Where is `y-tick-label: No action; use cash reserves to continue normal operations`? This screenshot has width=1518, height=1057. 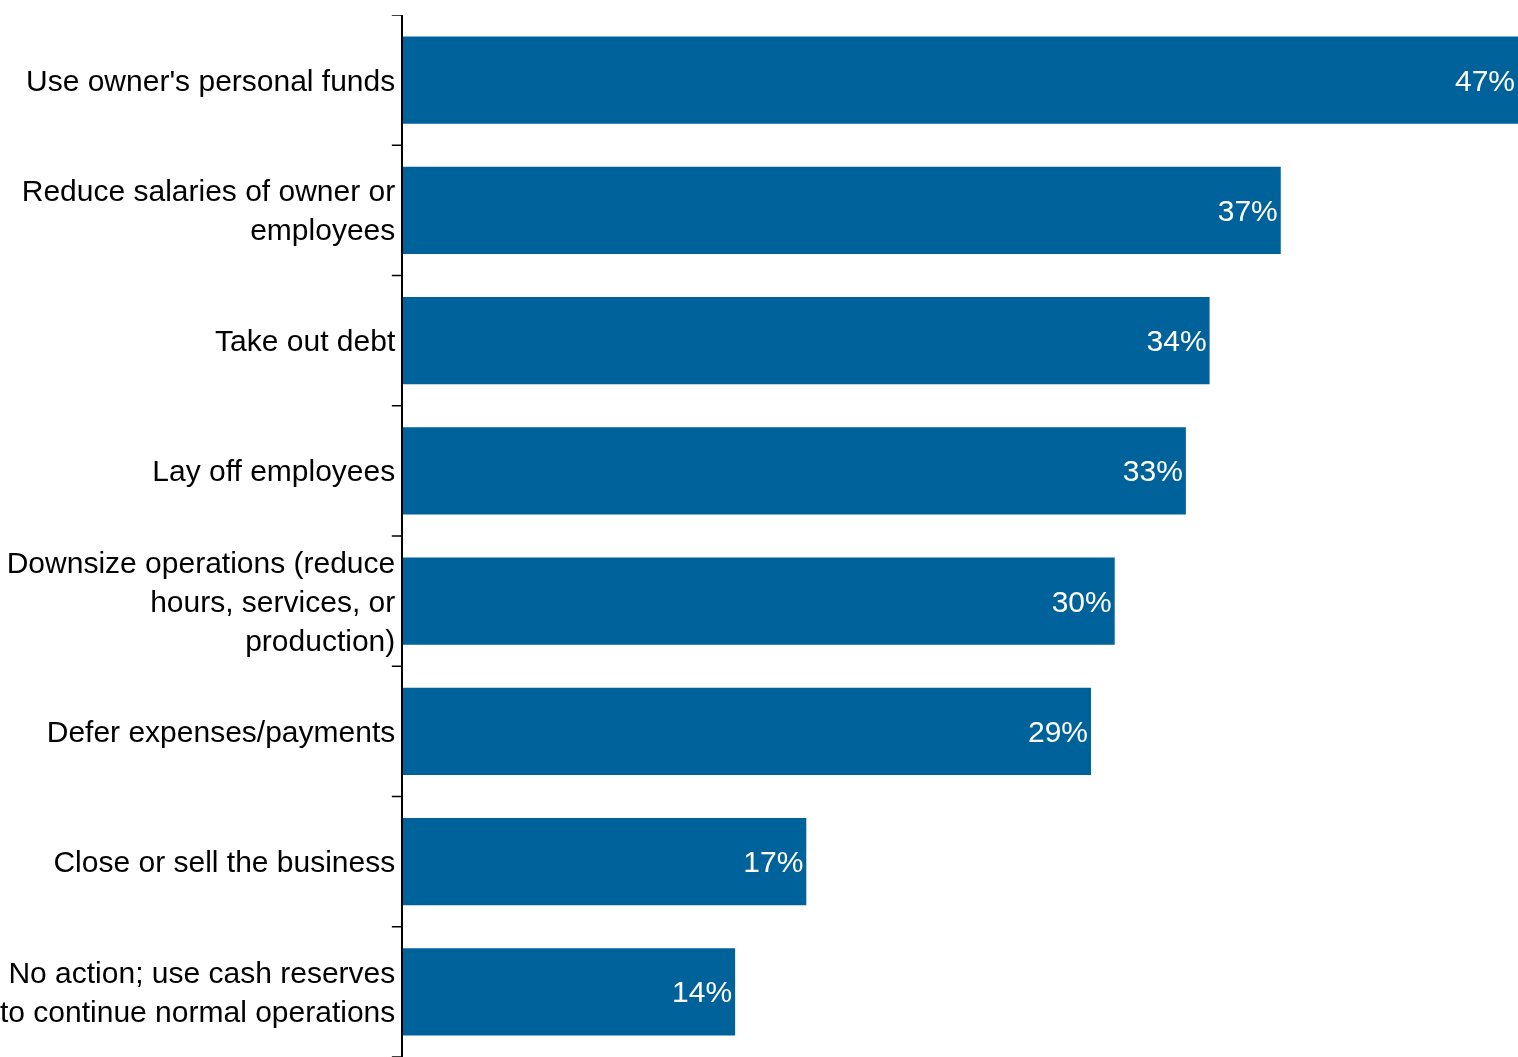 y-tick-label: No action; use cash reserves to continue normal operations is located at coordinates (198, 991).